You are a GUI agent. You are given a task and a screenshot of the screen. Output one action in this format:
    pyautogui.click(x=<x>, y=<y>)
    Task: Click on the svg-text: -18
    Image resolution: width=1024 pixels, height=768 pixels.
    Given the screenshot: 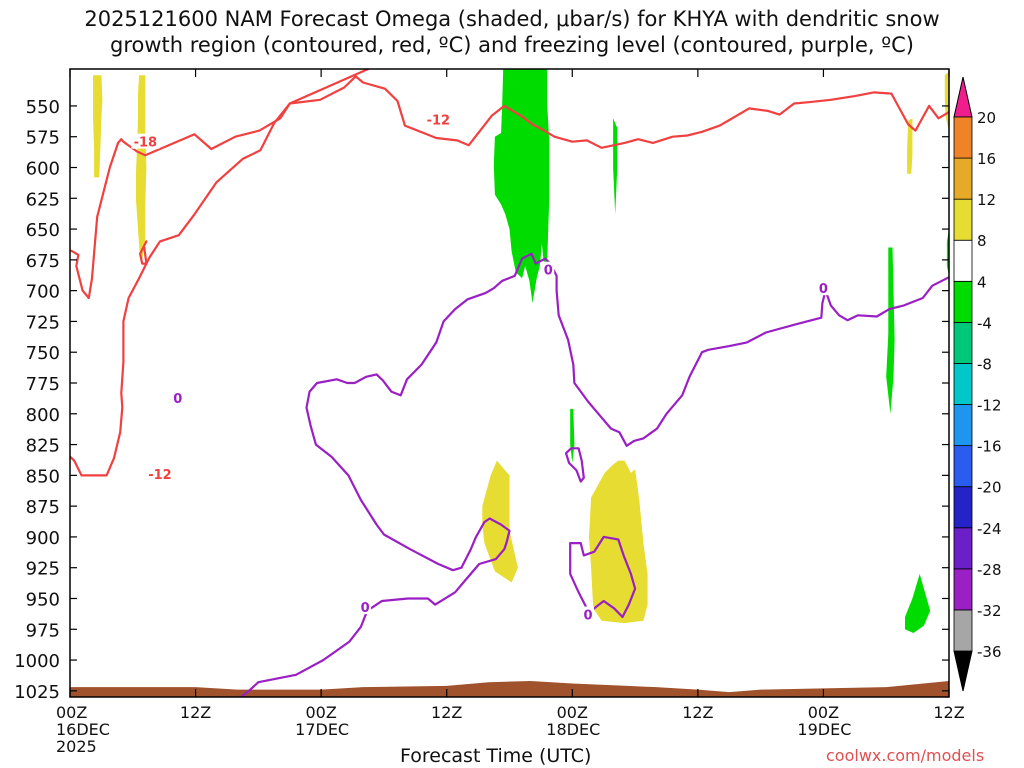 What is the action you would take?
    pyautogui.click(x=146, y=143)
    